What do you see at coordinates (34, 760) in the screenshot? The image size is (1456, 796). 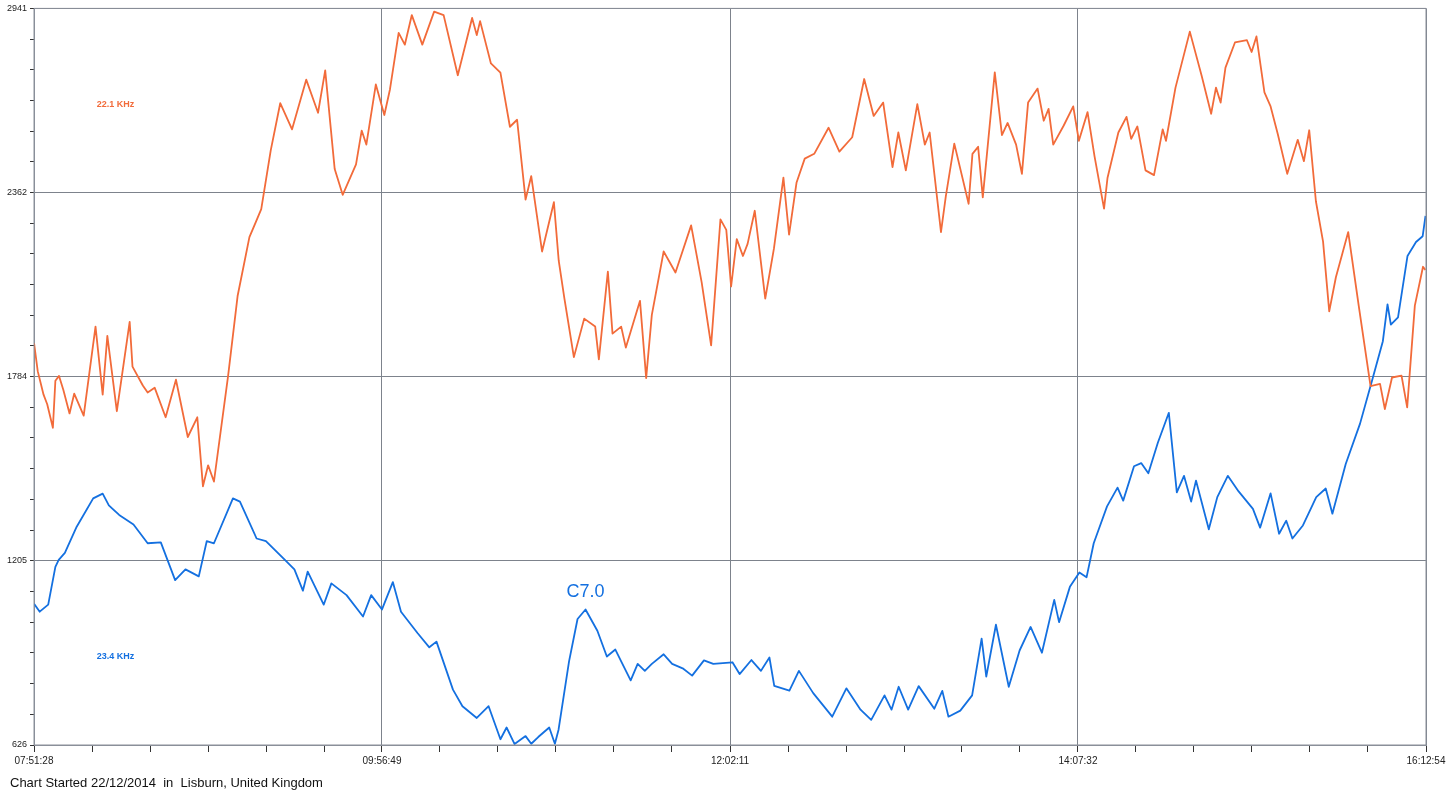 I see `x-tick-label: 07:51:28` at bounding box center [34, 760].